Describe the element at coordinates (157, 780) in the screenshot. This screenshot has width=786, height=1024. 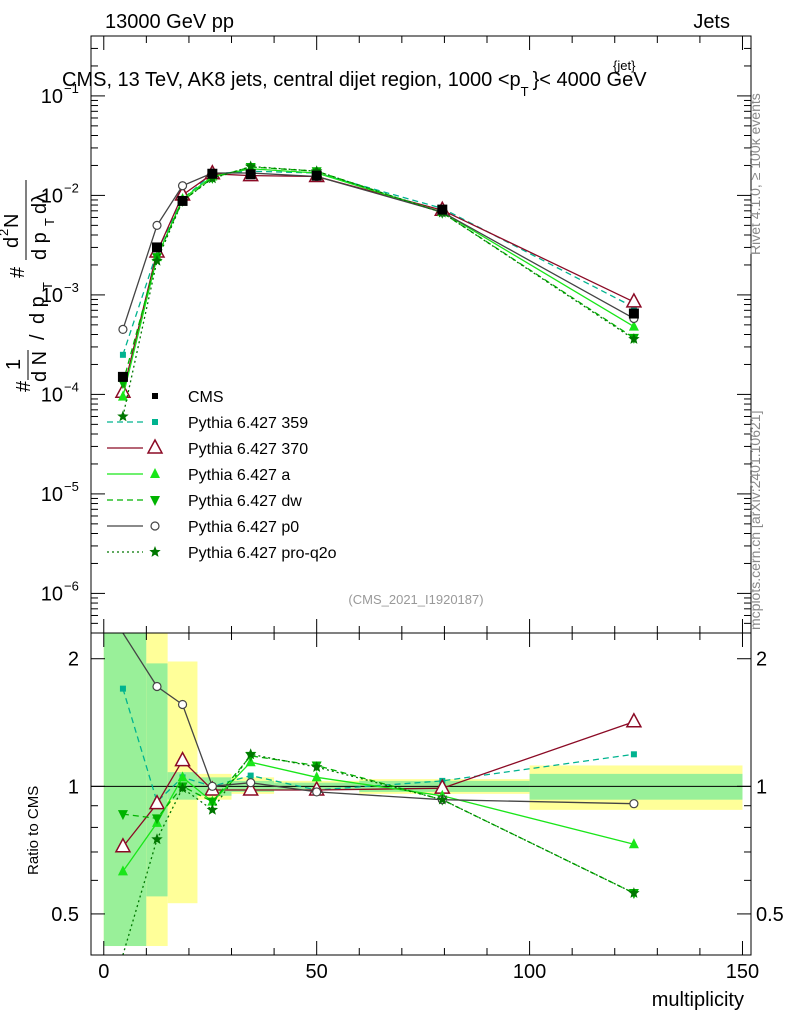
I see `ratio-band-inner` at that location.